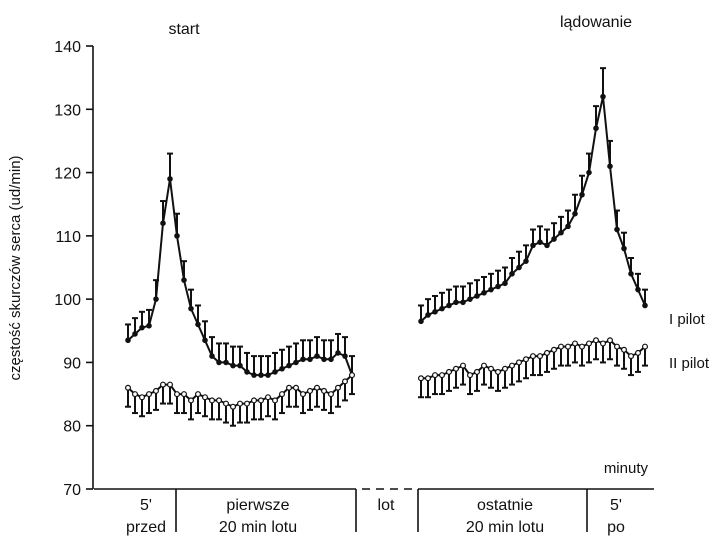 The width and height of the screenshot is (725, 538). Describe the element at coordinates (67, 300) in the screenshot. I see `y-tick-label: 100` at that location.